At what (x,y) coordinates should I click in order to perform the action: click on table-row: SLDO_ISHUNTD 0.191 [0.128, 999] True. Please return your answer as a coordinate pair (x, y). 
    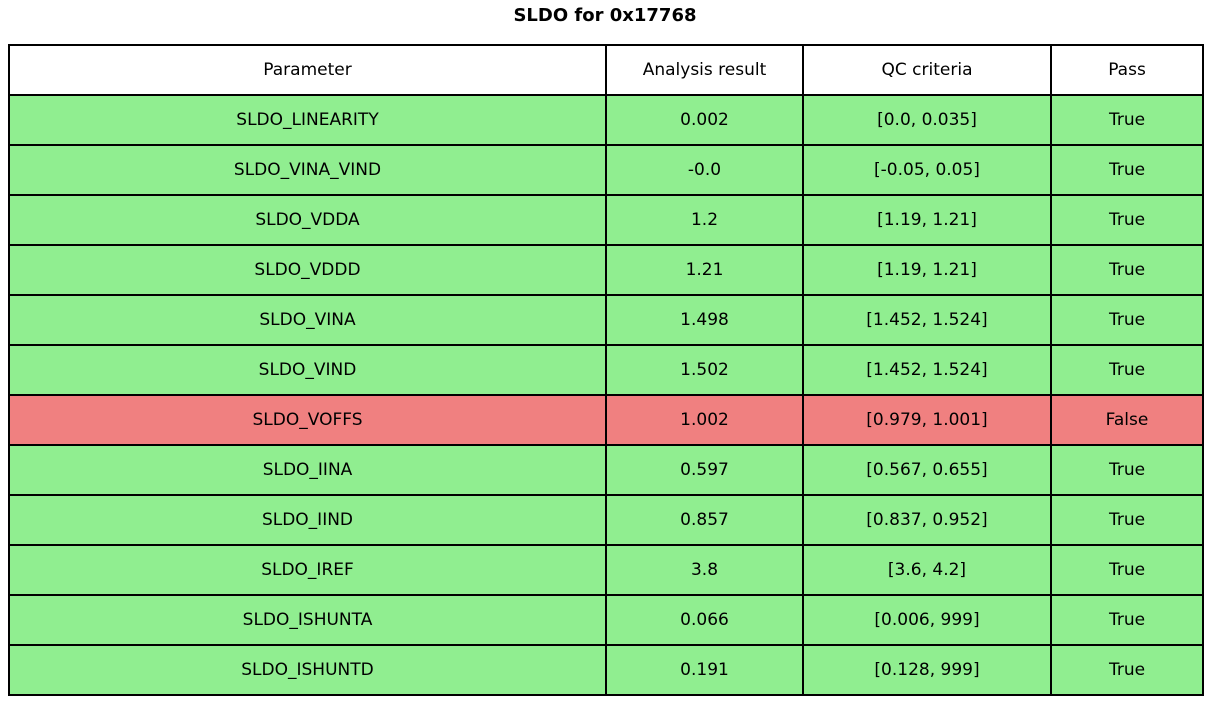
    Looking at the image, I should click on (606, 670).